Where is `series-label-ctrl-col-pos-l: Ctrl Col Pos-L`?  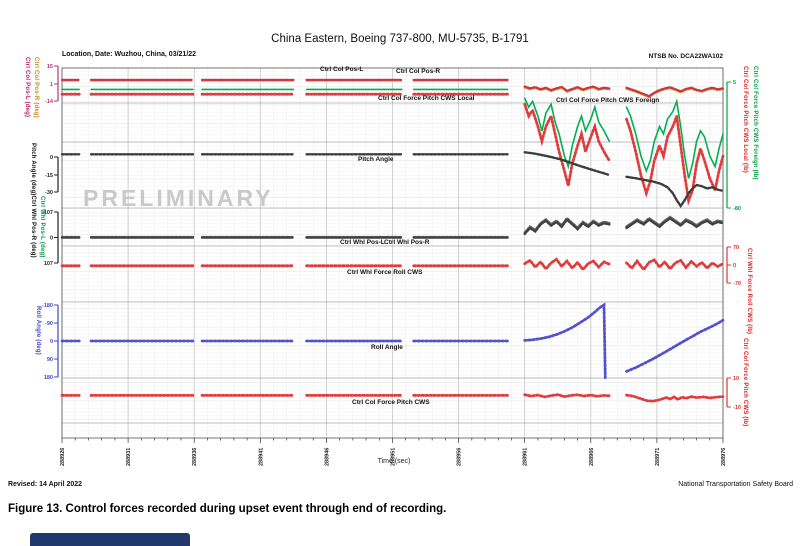
series-label-ctrl-col-pos-l: Ctrl Col Pos-L is located at coordinates (342, 69).